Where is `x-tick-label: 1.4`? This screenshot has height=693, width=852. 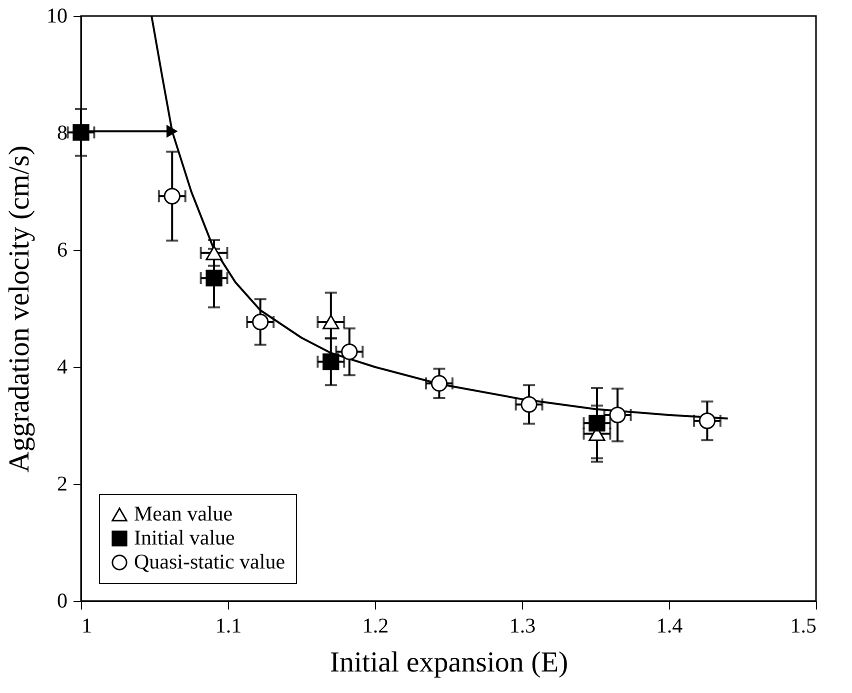
x-tick-label: 1.4 is located at coordinates (670, 626).